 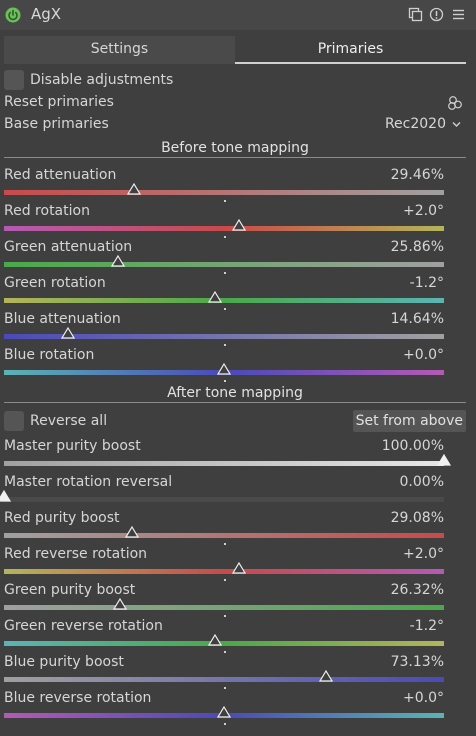 I want to click on tab-settings: Settings, so click(x=119, y=50).